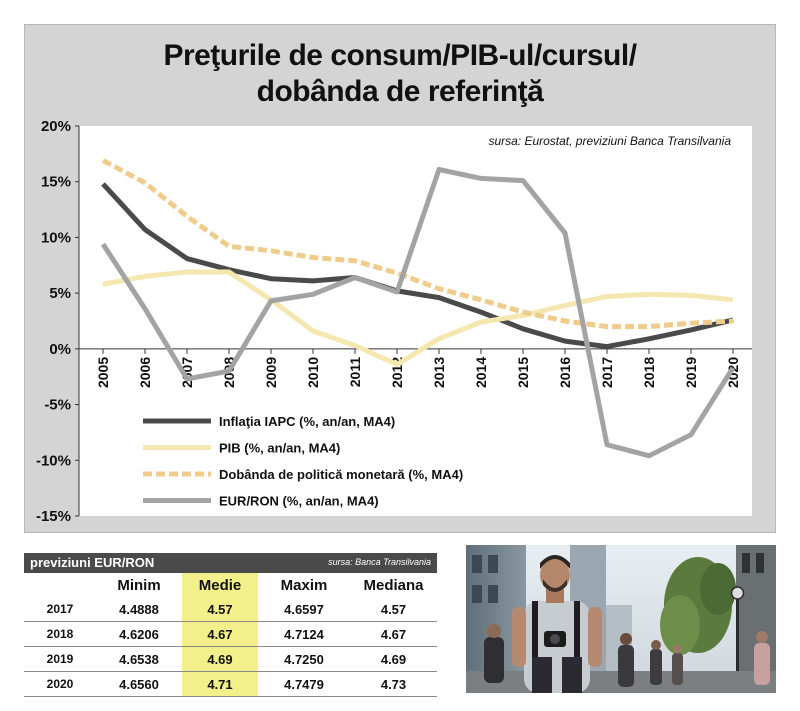 The image size is (800, 711). What do you see at coordinates (60, 609) in the screenshot?
I see `cell-year: 2017` at bounding box center [60, 609].